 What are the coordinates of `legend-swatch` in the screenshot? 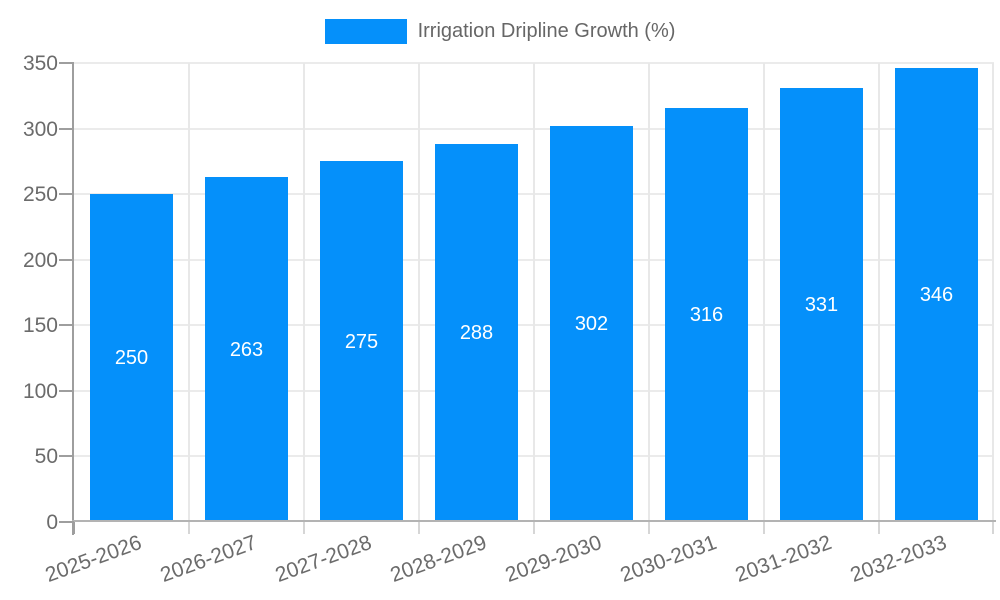 It's located at (365, 31).